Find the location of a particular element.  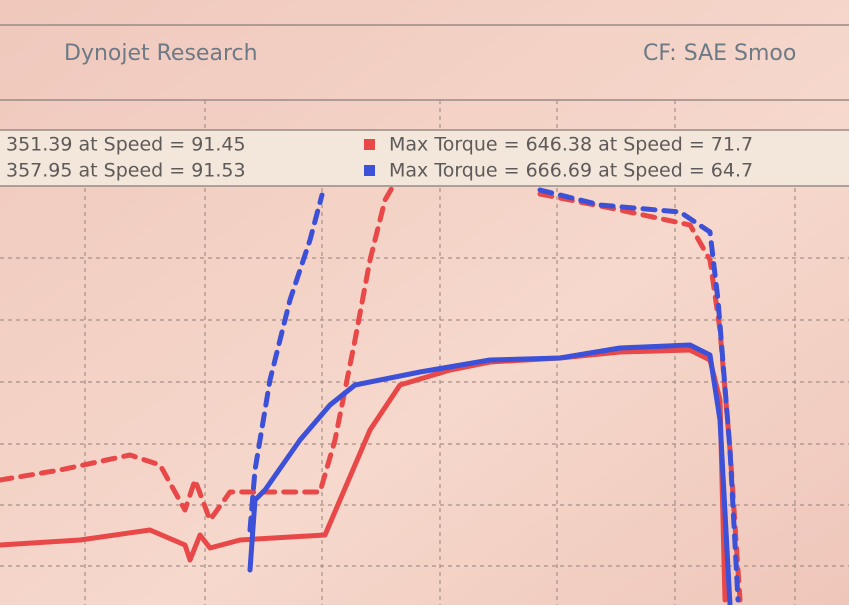

legend-band is located at coordinates (424, 158).